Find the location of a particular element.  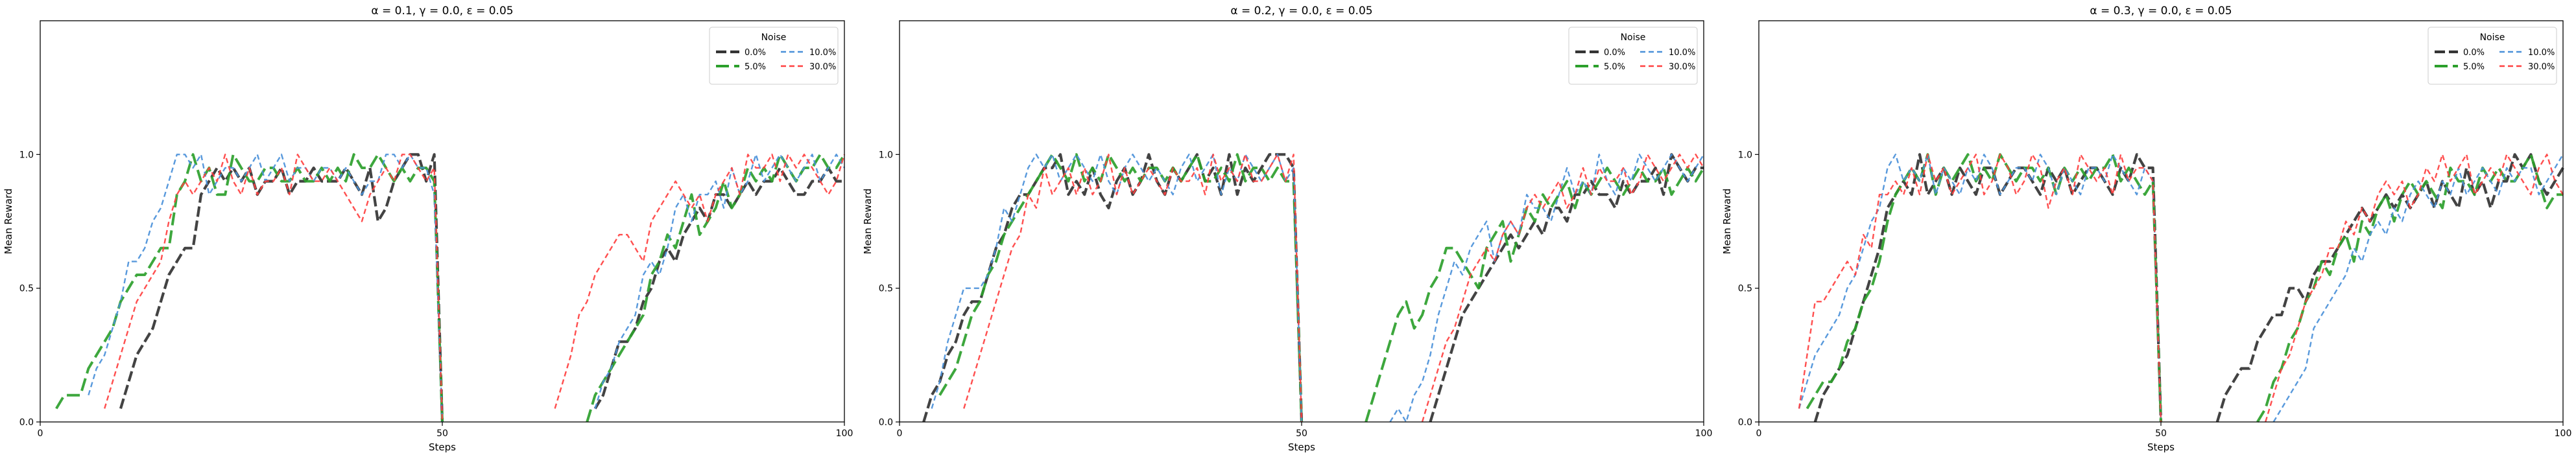

chart-title: α = 0.1, γ = 0.0, ε = 0.05 is located at coordinates (442, 11).